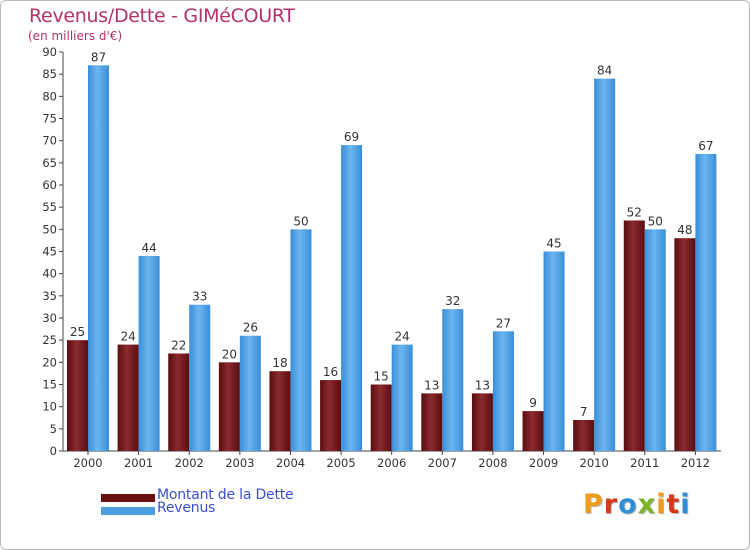 Image resolution: width=750 pixels, height=550 pixels. Describe the element at coordinates (279, 363) in the screenshot. I see `data-label: 18` at that location.